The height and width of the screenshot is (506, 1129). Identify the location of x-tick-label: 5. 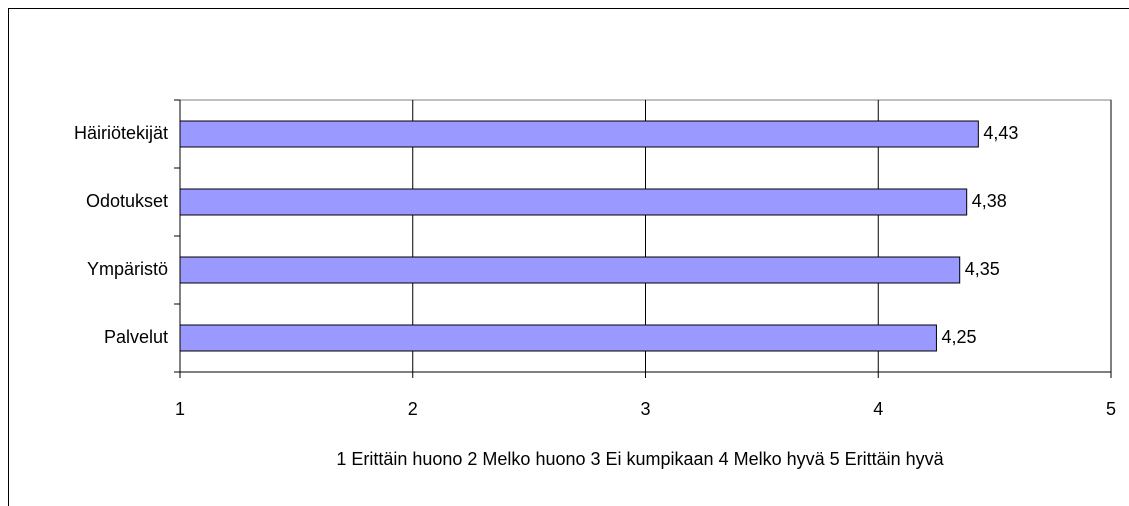
(1111, 409).